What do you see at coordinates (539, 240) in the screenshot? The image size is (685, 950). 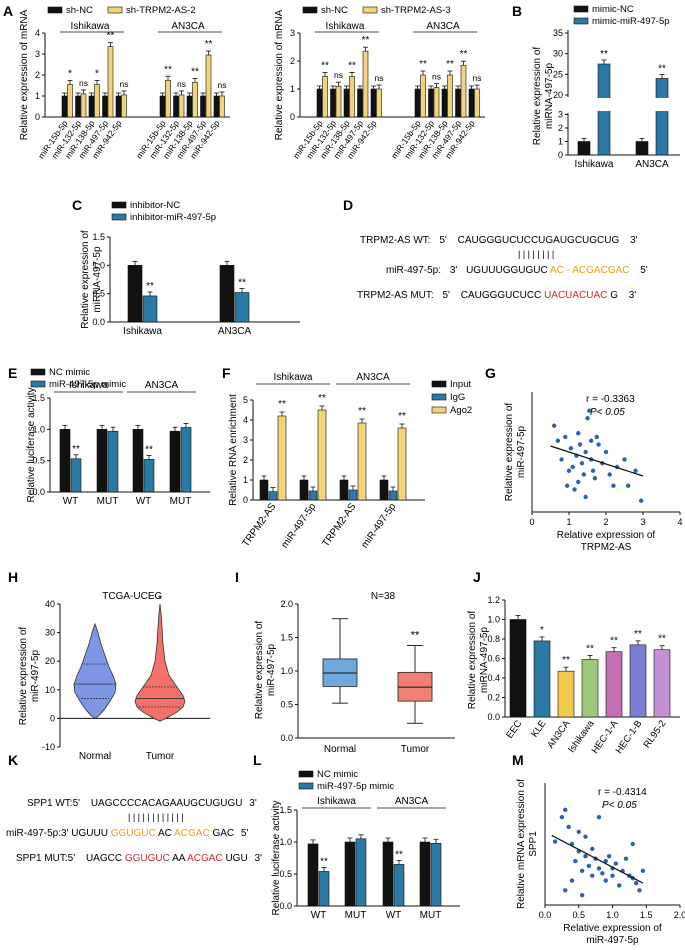 I see `D-wt-seq: CAUGGGUCUCCUGAUGCUGCUG` at bounding box center [539, 240].